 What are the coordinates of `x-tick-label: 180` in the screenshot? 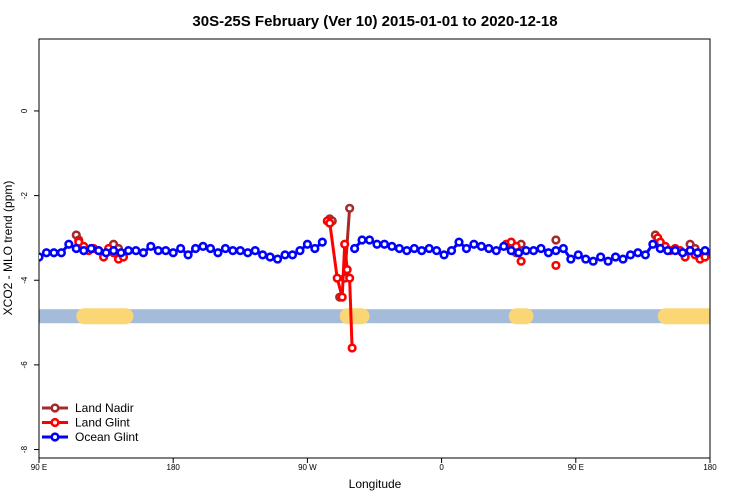 It's located at (174, 467).